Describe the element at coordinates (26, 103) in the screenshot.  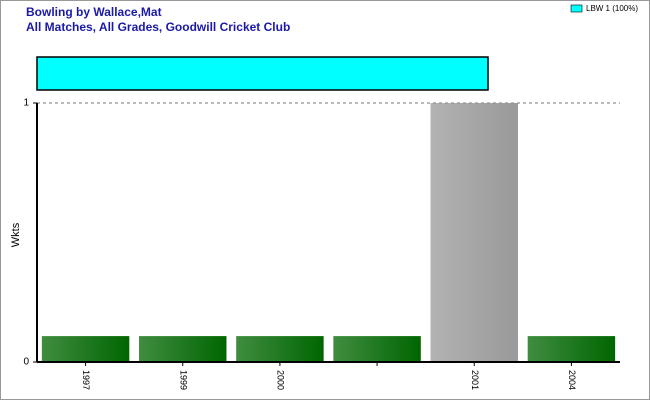
I see `y-tick-label: 1` at that location.